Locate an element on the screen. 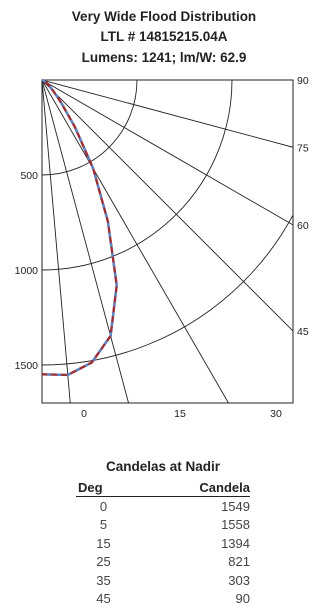  deg-cell: 45 is located at coordinates (103, 599).